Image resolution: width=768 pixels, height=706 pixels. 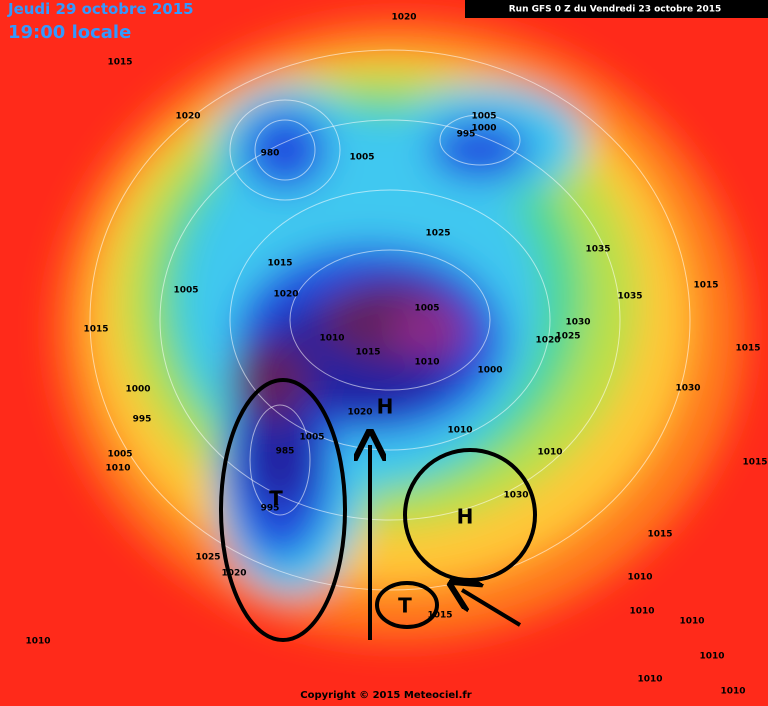 I want to click on run-info: Run GFS 0 Z du Vendredi 23 octobre 2015, so click(x=615, y=10).